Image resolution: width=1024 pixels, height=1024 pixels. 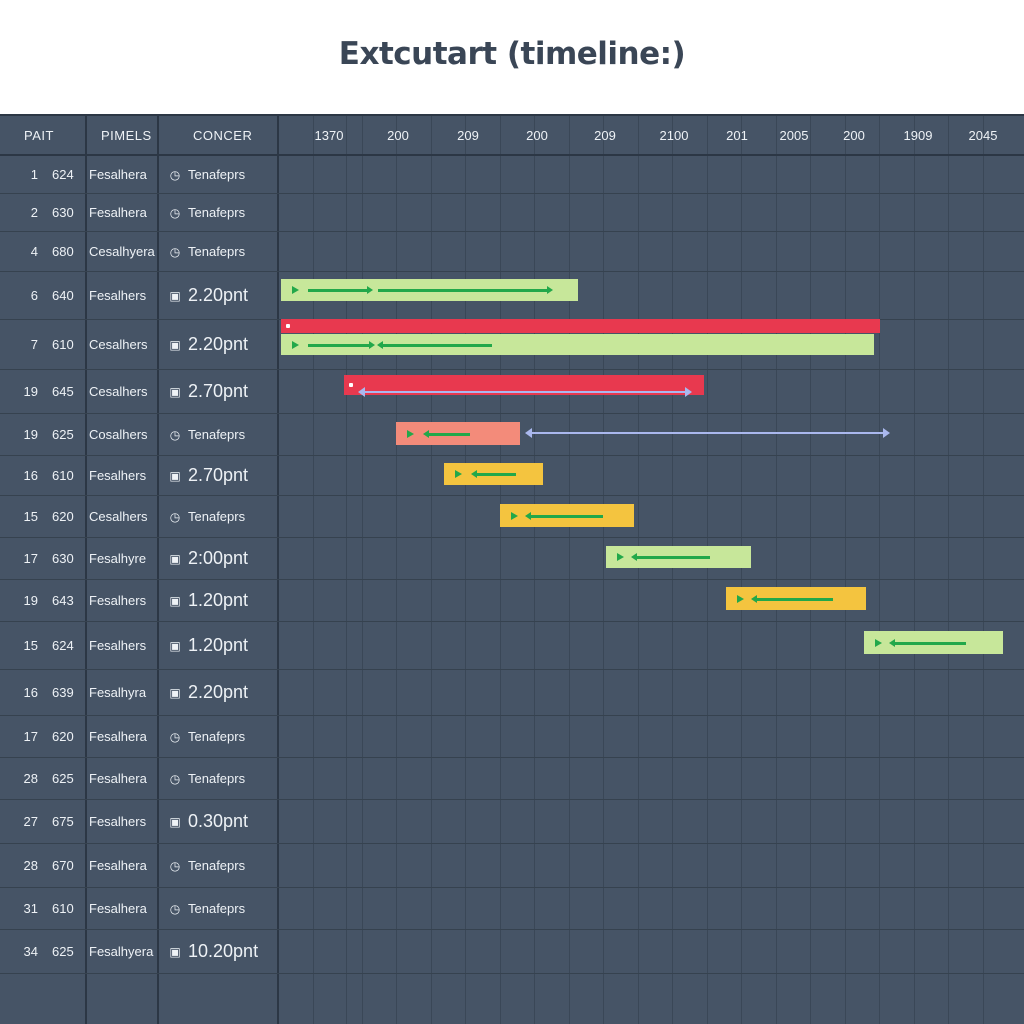 What do you see at coordinates (674, 135) in the screenshot?
I see `timeline-tick-label: 2100` at bounding box center [674, 135].